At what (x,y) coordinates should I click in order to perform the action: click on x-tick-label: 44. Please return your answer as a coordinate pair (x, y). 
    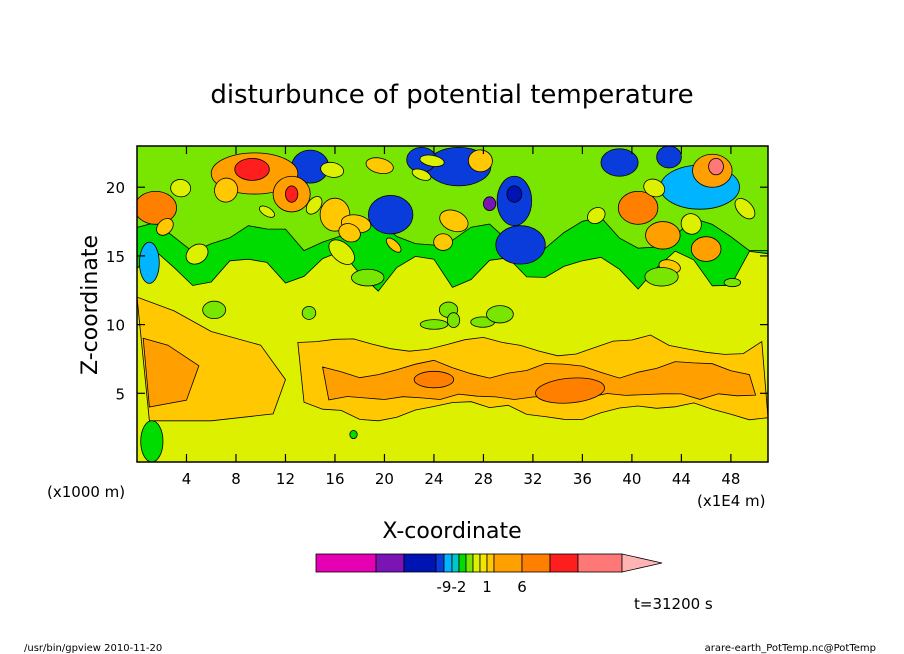
    Looking at the image, I should click on (681, 479).